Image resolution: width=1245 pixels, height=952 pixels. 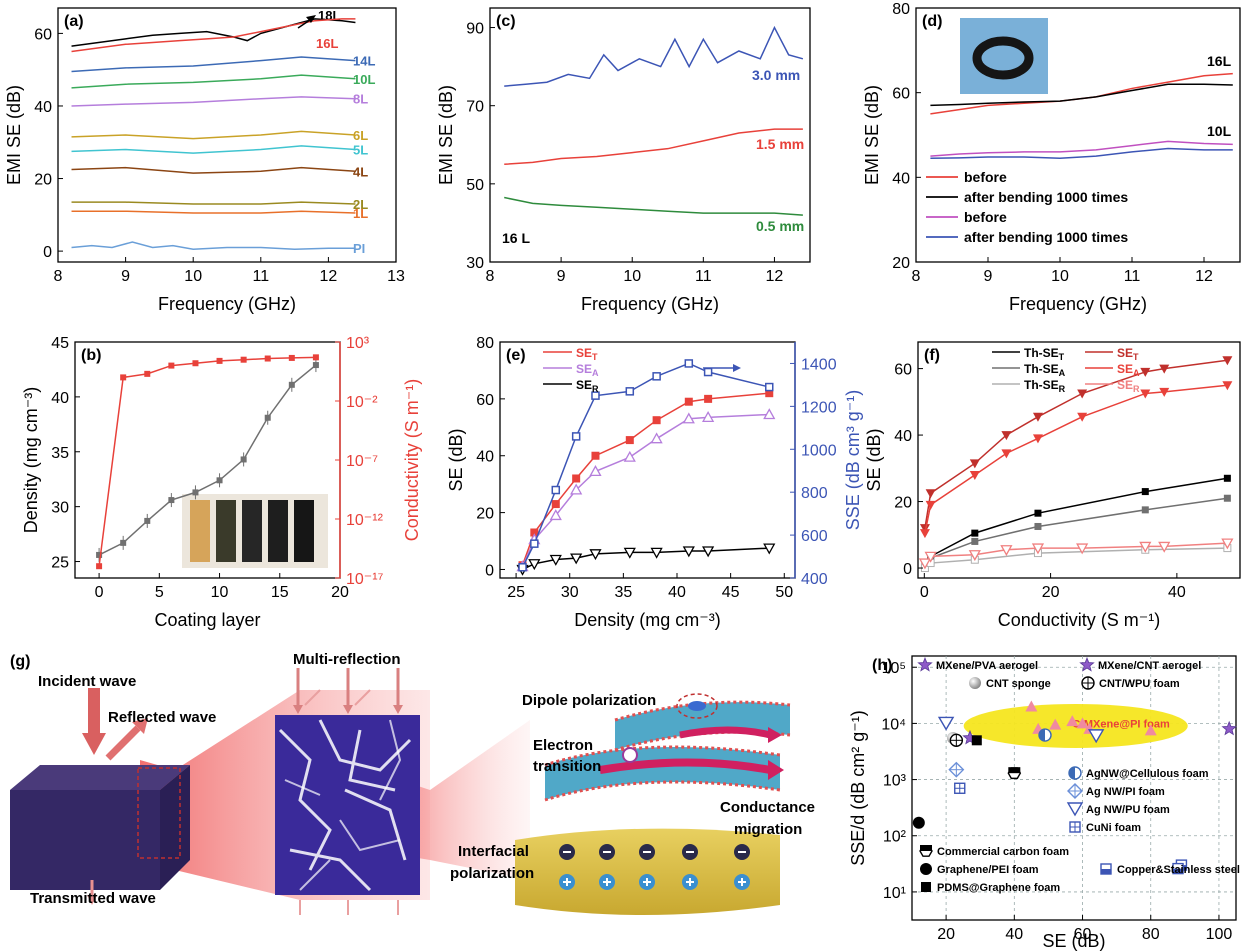 I want to click on b-ytick-label: 30, so click(x=60, y=508).